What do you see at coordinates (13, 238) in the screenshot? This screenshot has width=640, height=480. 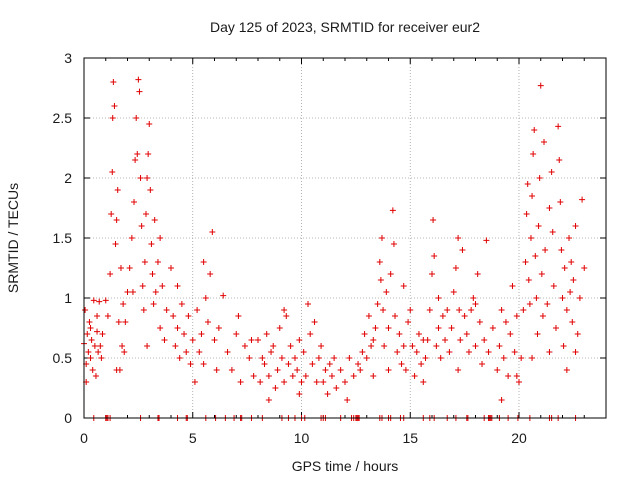 I see `y-axis-label: SRMTID / TECUs` at bounding box center [13, 238].